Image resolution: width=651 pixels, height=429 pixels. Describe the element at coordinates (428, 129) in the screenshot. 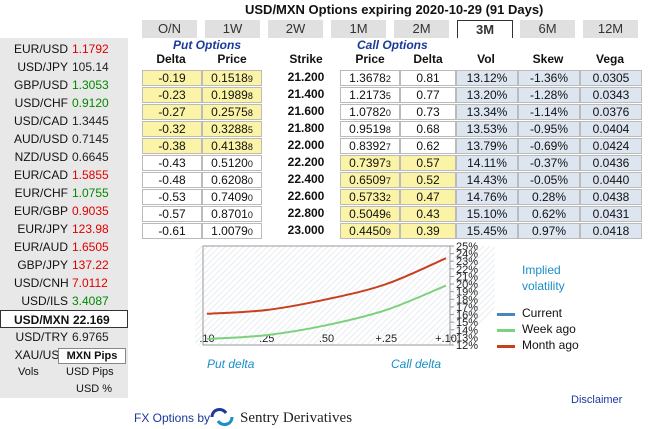

I see `call-delta-cell: 0.68` at that location.